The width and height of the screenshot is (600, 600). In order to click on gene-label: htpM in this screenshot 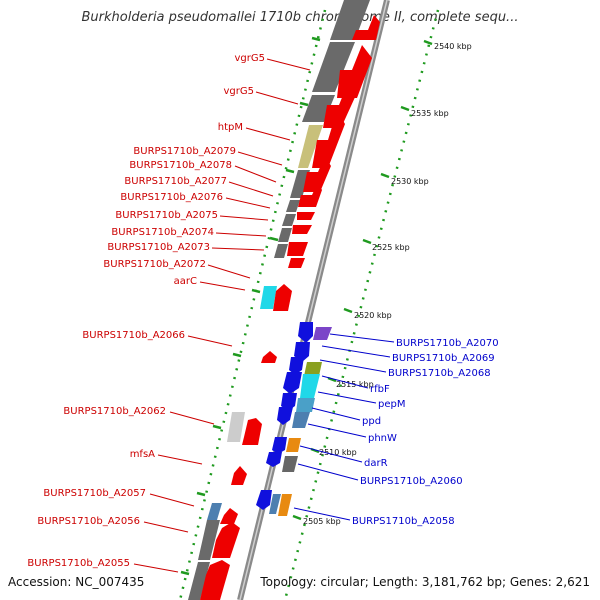, I will do `click(230, 127)`.